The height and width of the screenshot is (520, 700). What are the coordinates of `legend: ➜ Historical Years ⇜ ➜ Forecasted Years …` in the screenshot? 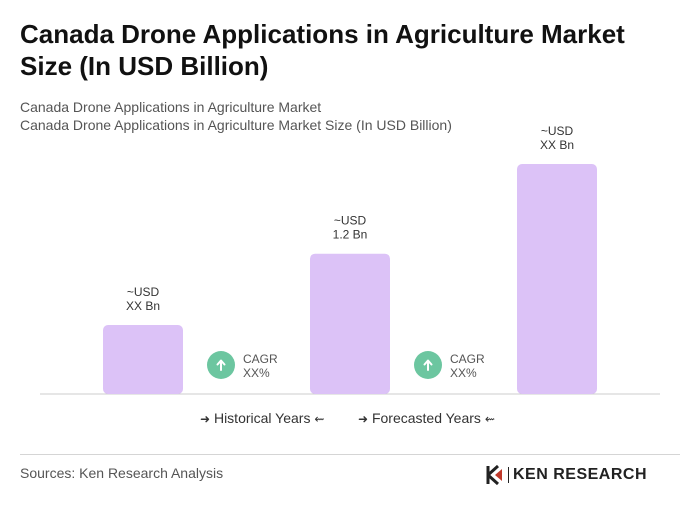 It's located at (350, 418).